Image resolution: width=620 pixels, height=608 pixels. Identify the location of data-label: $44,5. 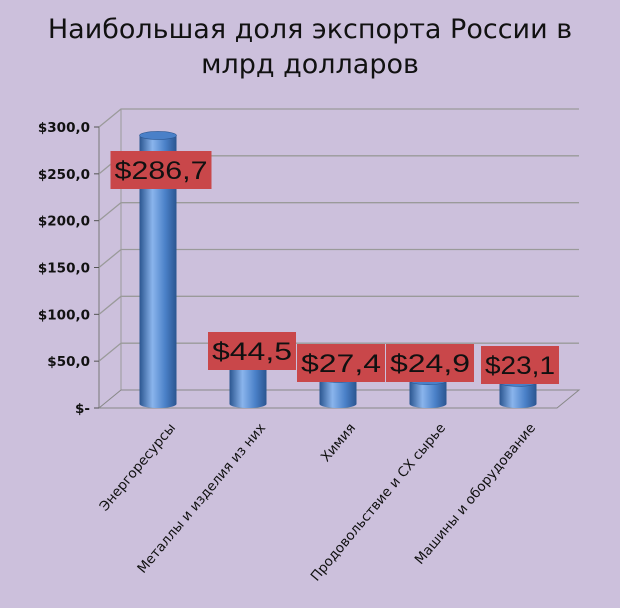
(252, 351).